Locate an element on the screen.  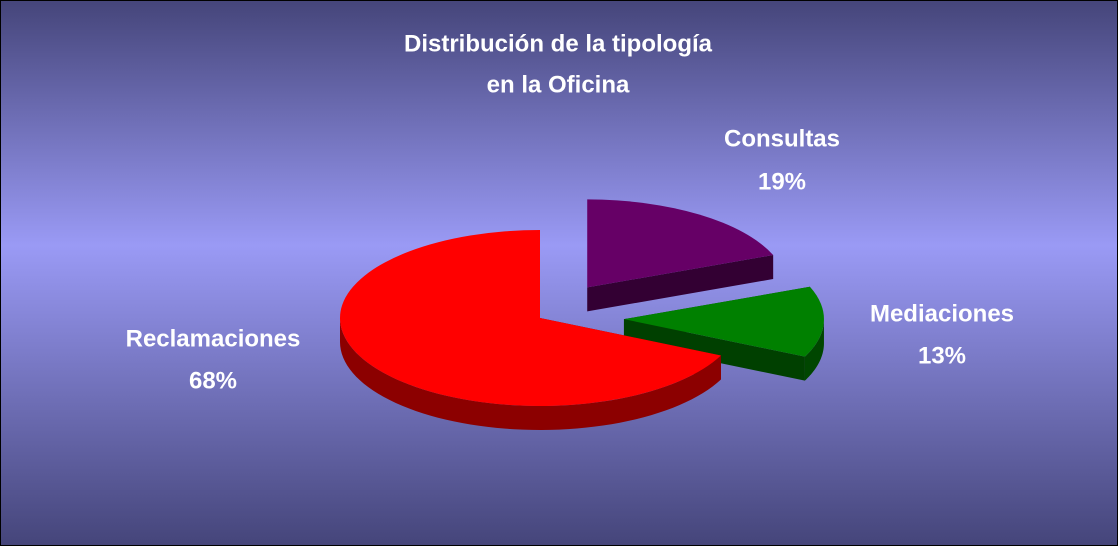
chart-title: en la Oficina is located at coordinates (558, 84).